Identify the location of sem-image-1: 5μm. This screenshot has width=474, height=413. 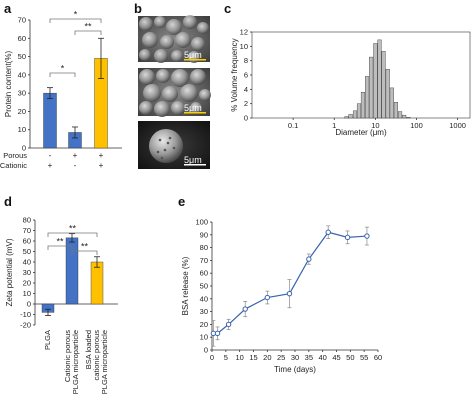
(174, 39).